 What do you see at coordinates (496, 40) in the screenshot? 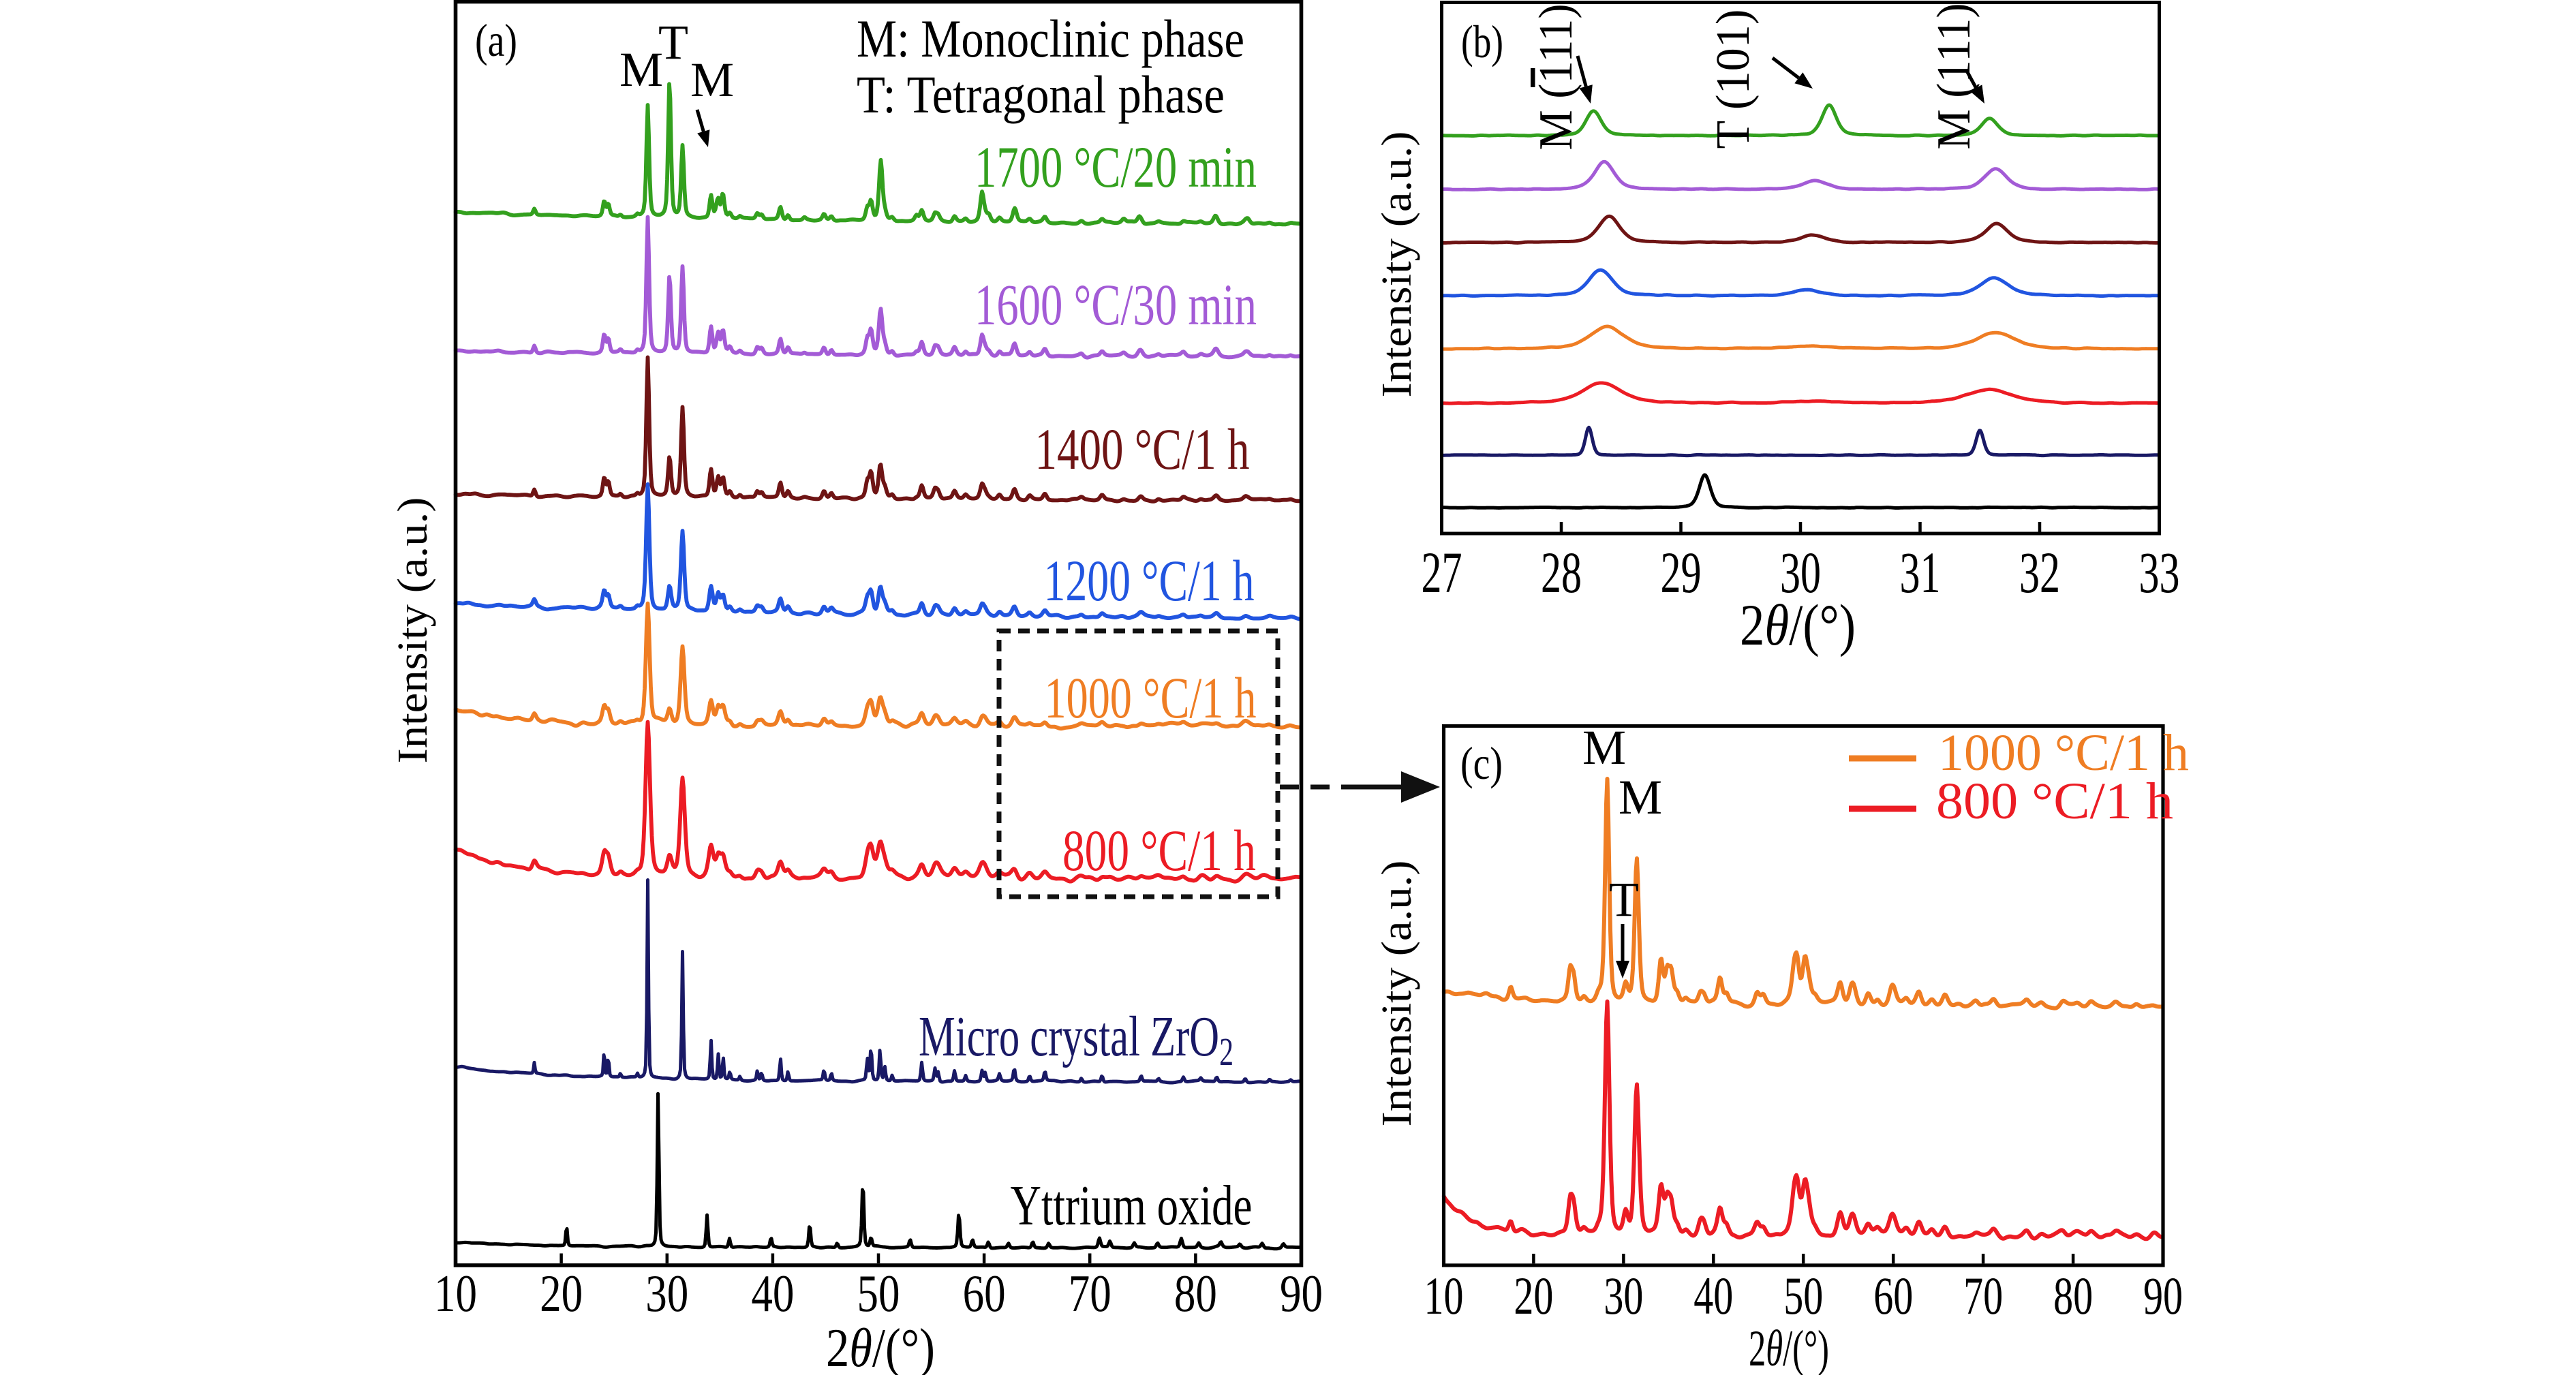
I see `svg-text: (a)` at bounding box center [496, 40].